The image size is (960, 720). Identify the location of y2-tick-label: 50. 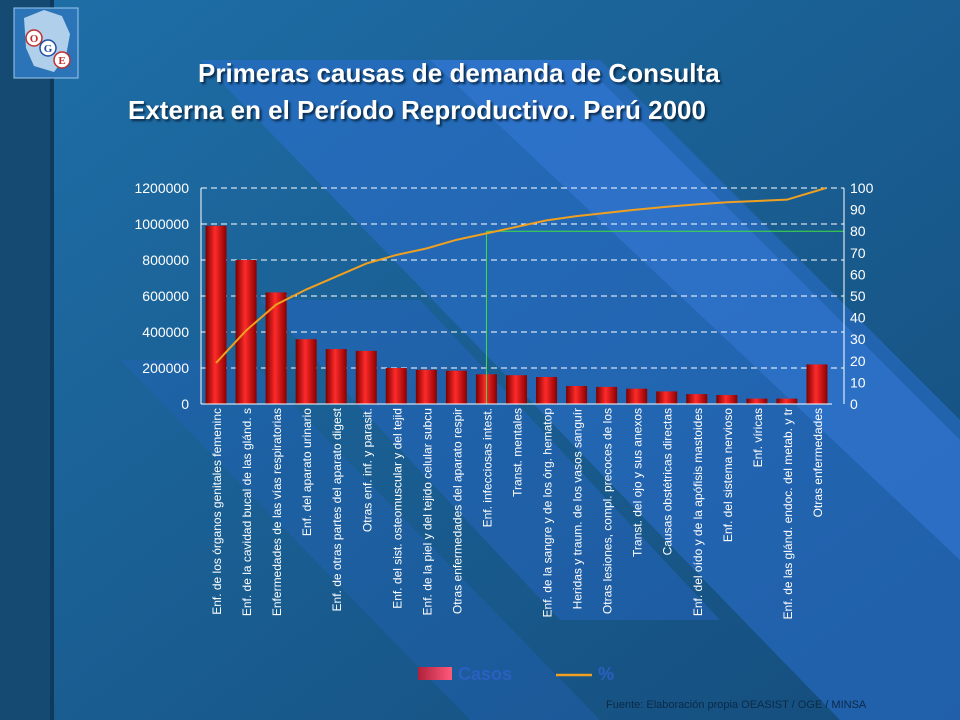
(858, 296).